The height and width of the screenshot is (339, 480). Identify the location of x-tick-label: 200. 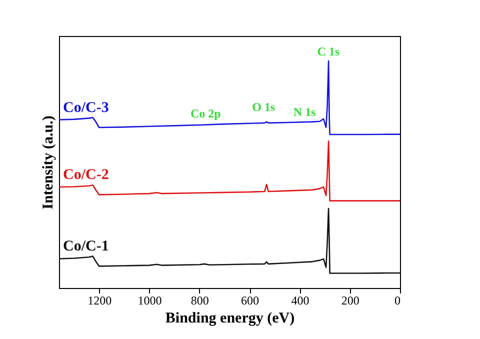
(350, 301).